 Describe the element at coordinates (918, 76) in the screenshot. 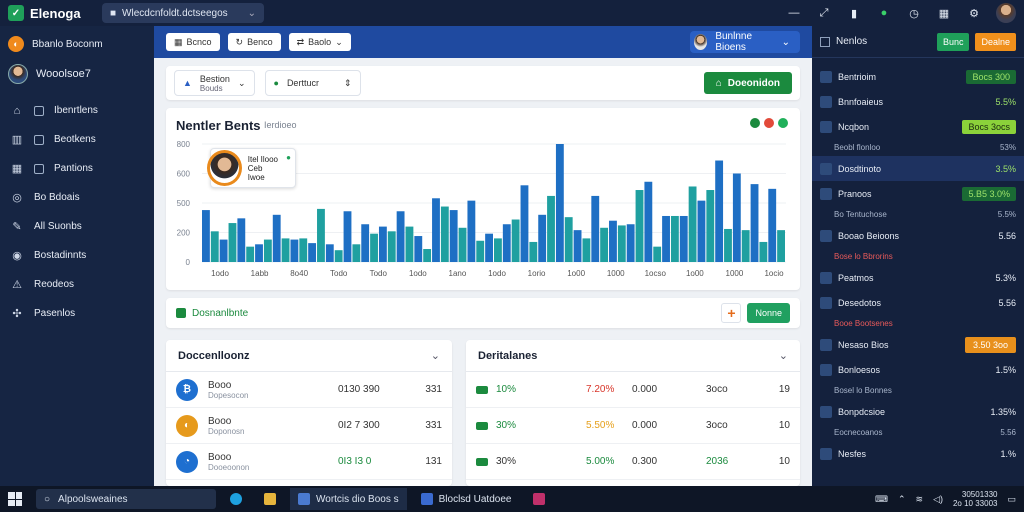

I see `right-panel-item: Bentrioim Bocs 300` at that location.